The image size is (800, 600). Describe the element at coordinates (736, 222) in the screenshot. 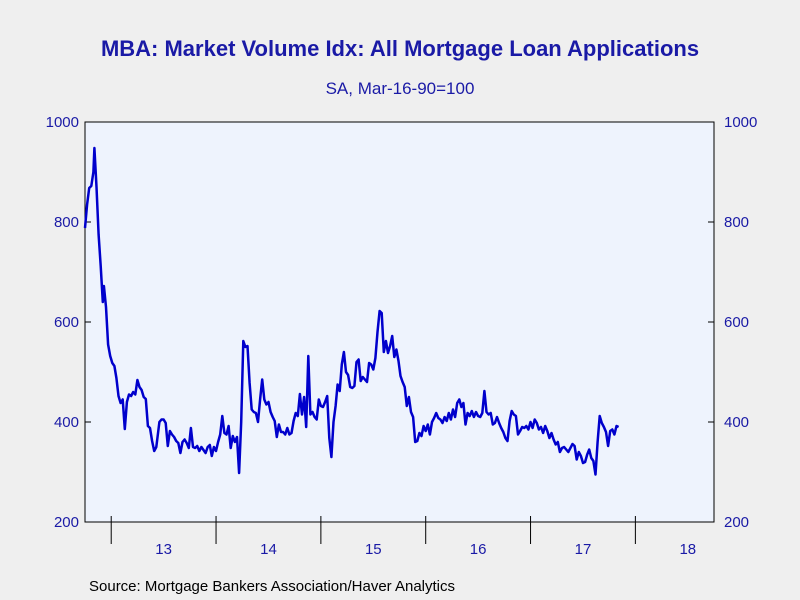

I see `ytick-label-right-3: 800` at that location.